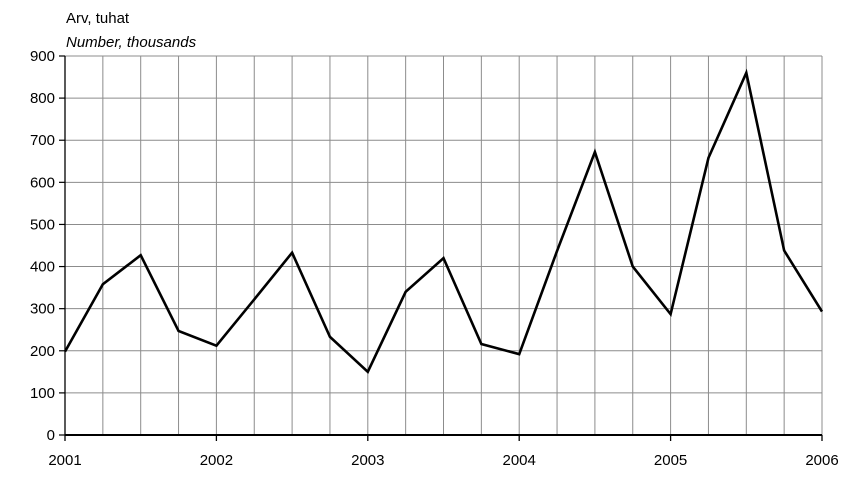  What do you see at coordinates (42, 56) in the screenshot?
I see `y-tick-label: 900` at bounding box center [42, 56].